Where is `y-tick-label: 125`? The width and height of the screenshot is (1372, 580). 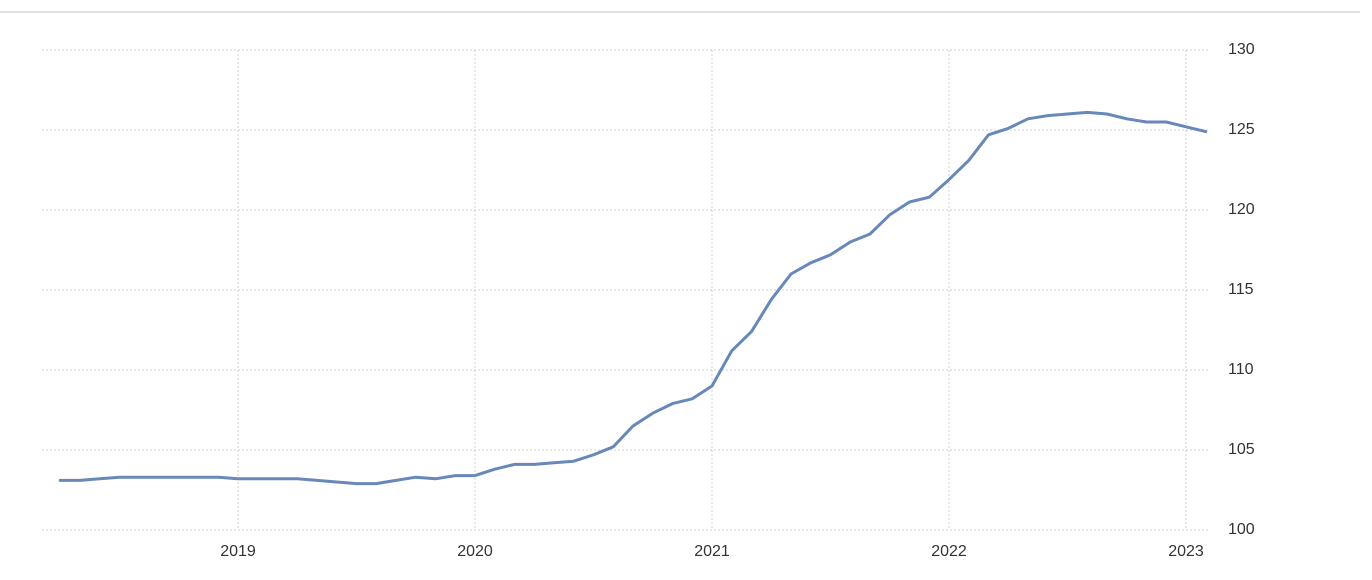 y-tick-label: 125 is located at coordinates (1241, 129).